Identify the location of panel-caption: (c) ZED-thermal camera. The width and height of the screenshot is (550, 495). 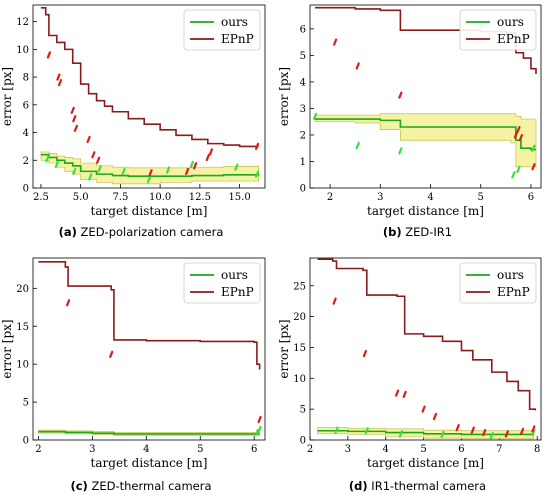
(140, 486).